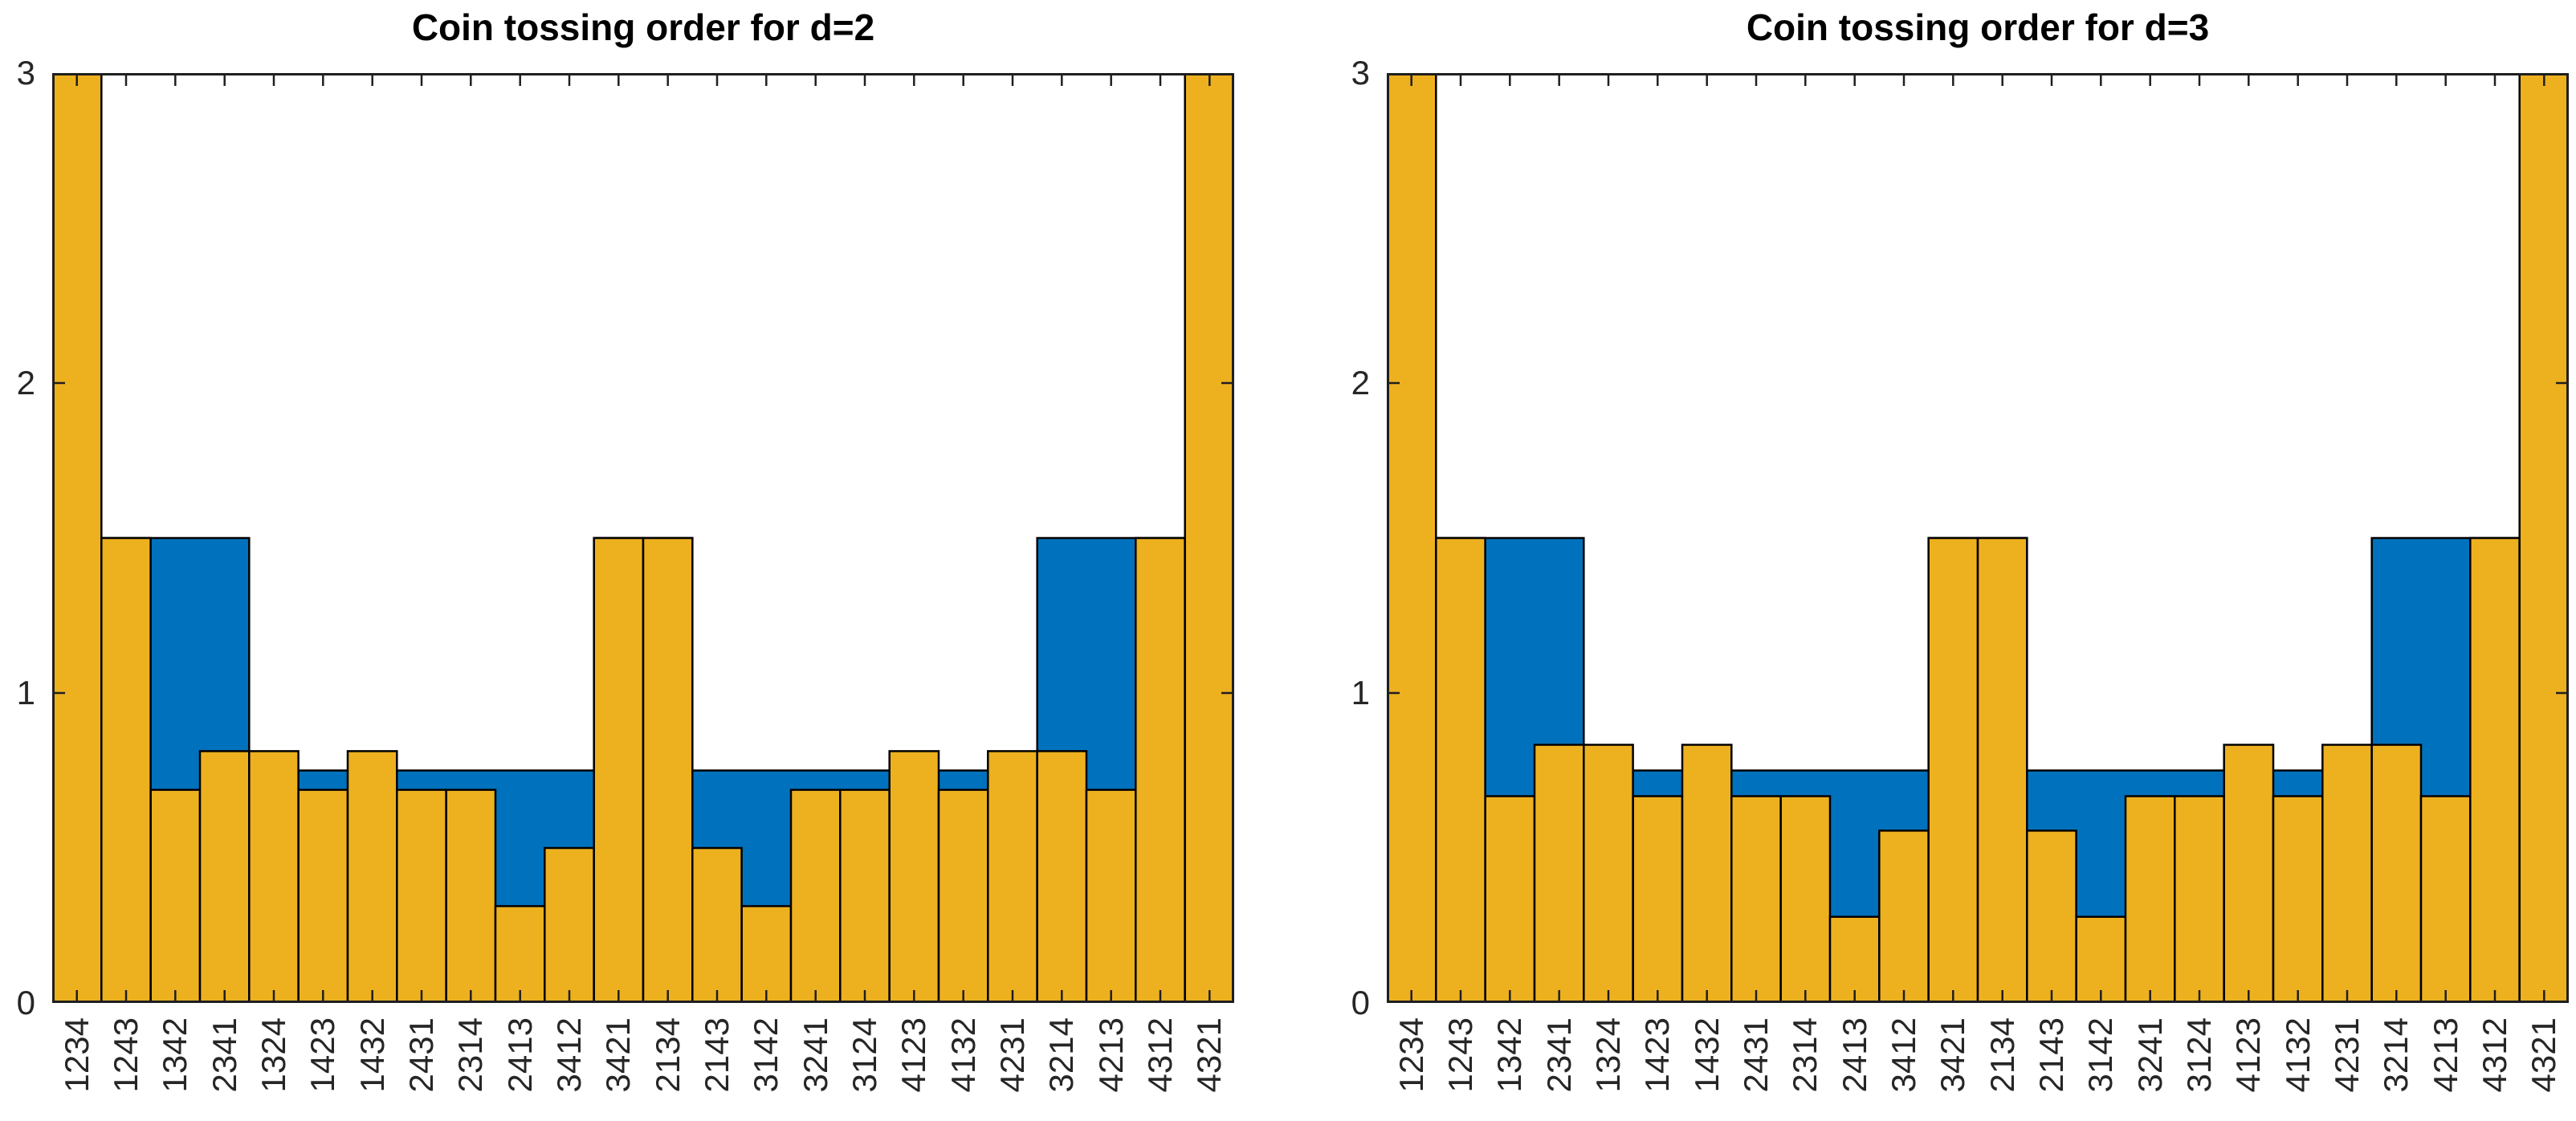 This screenshot has width=2576, height=1121. Describe the element at coordinates (224, 1055) in the screenshot. I see `x-tick-label-2341: 2341` at that location.